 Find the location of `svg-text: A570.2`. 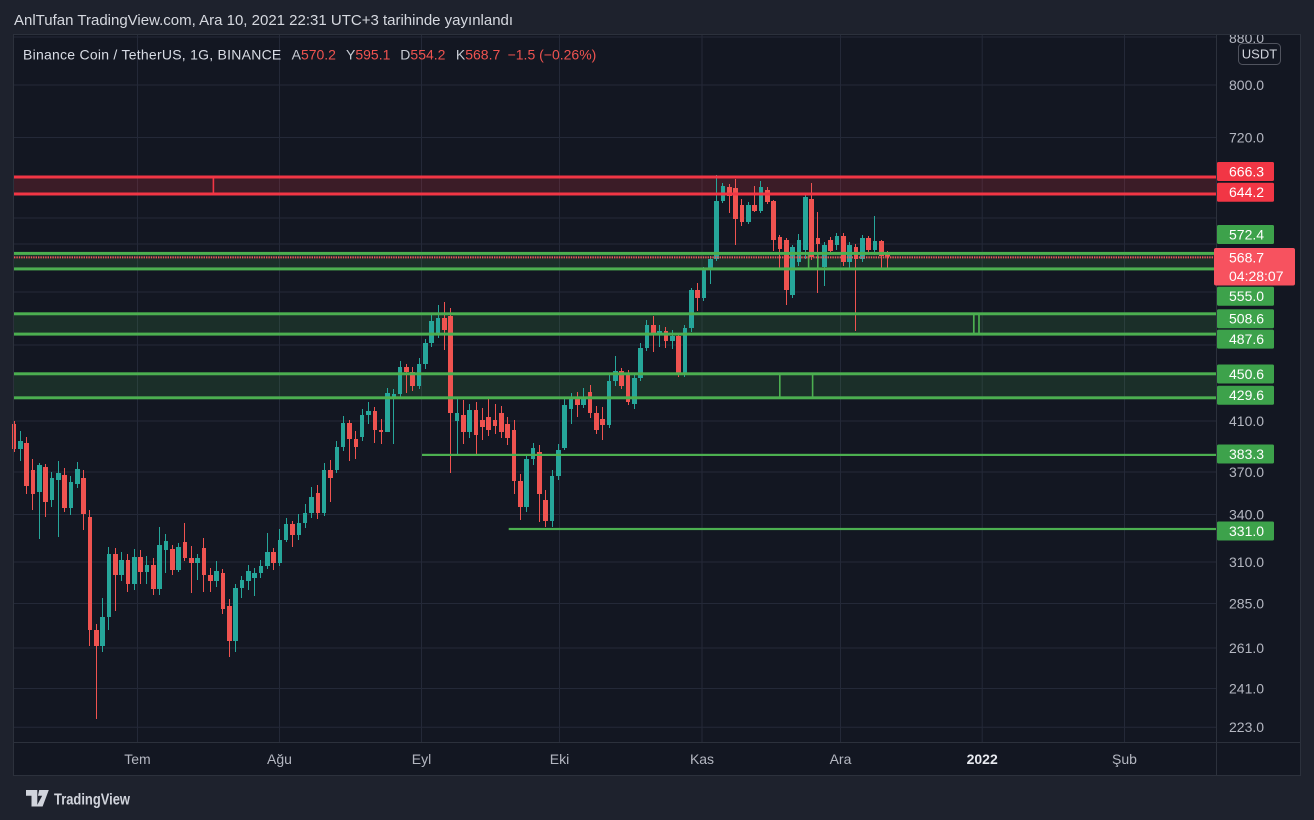

svg-text: A570.2 is located at coordinates (314, 54).